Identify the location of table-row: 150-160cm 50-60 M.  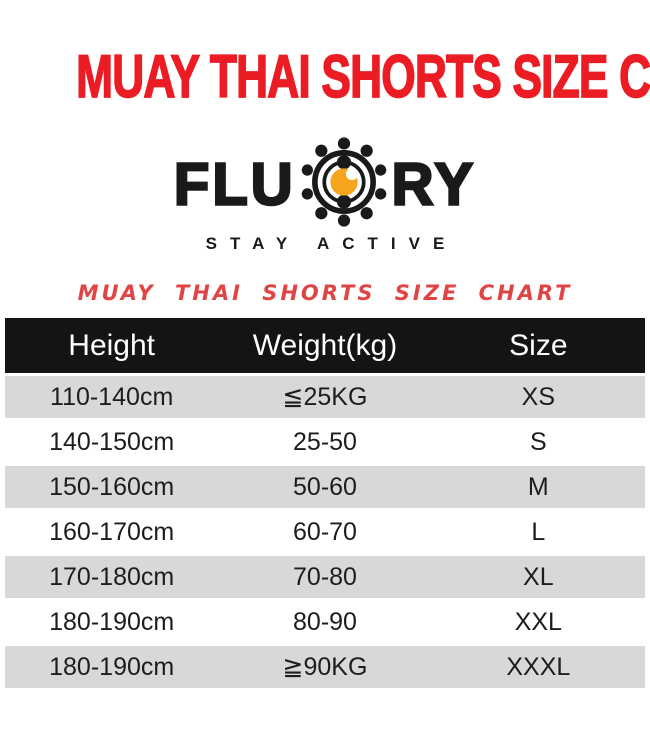
(325, 487).